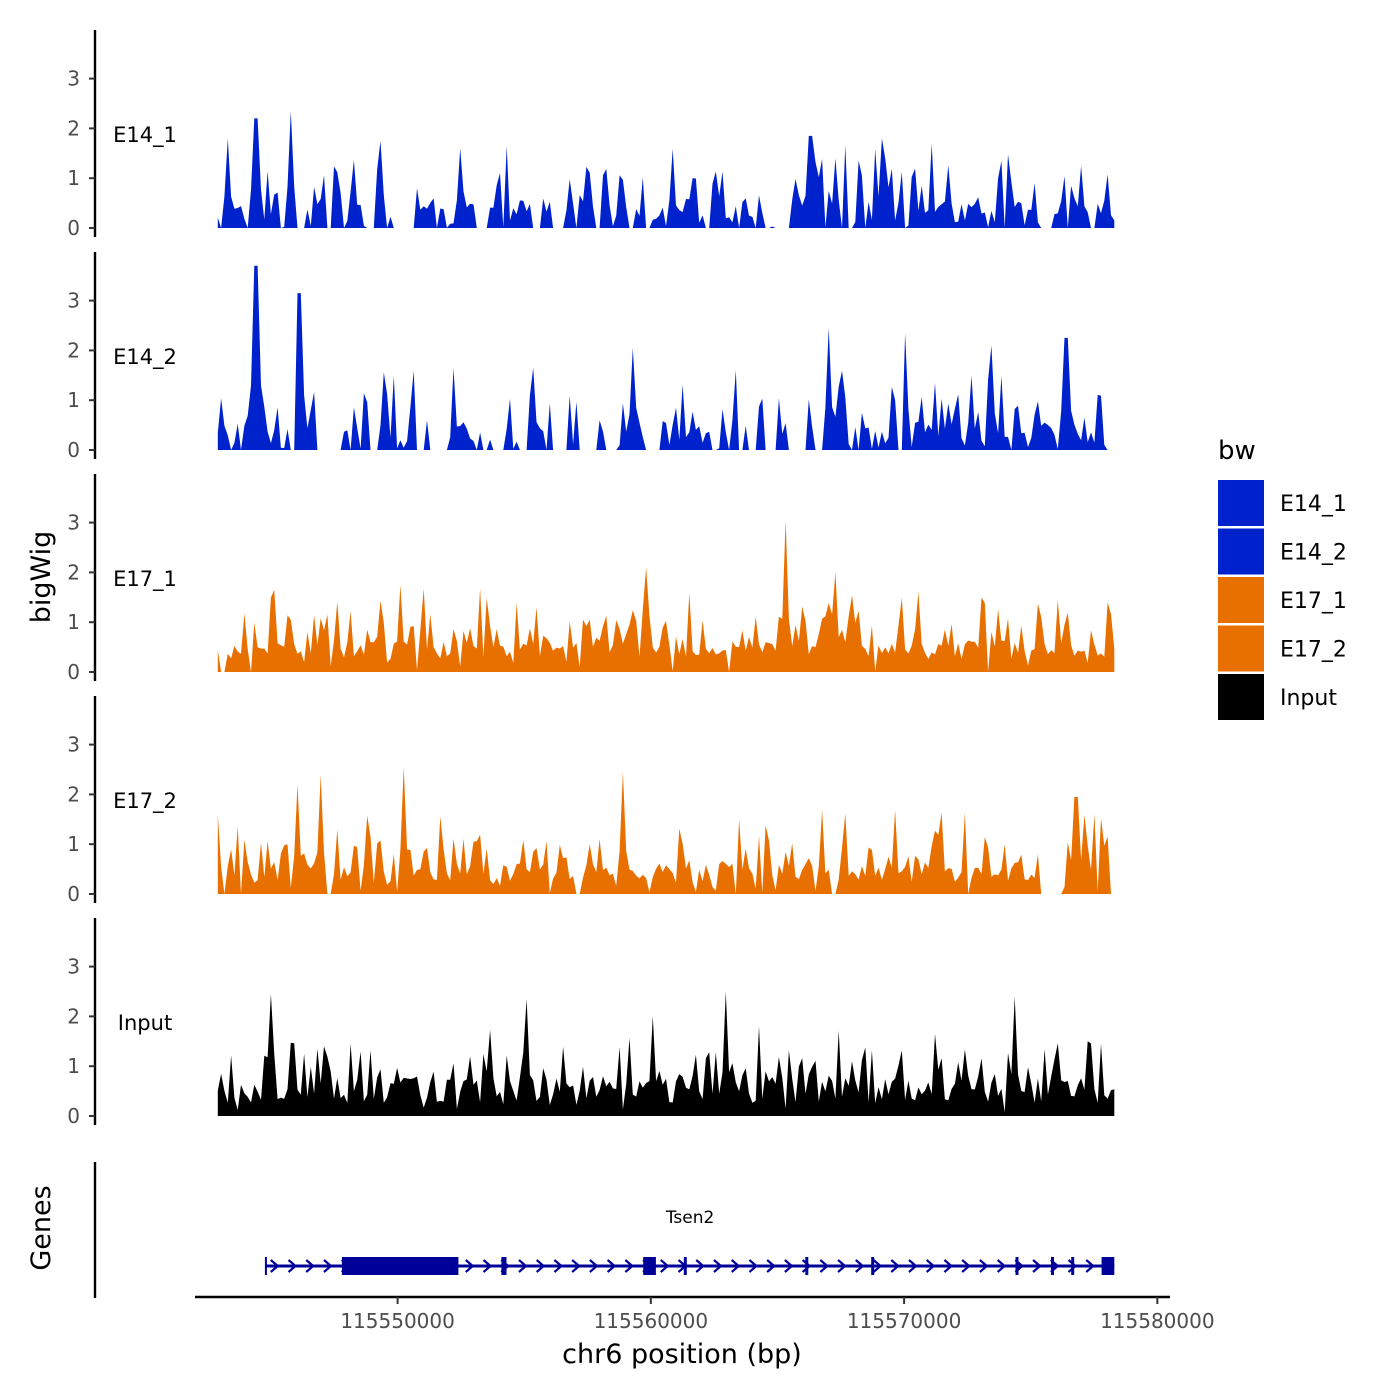 The width and height of the screenshot is (1400, 1400). Describe the element at coordinates (1308, 698) in the screenshot. I see `legend-label: Input` at that location.